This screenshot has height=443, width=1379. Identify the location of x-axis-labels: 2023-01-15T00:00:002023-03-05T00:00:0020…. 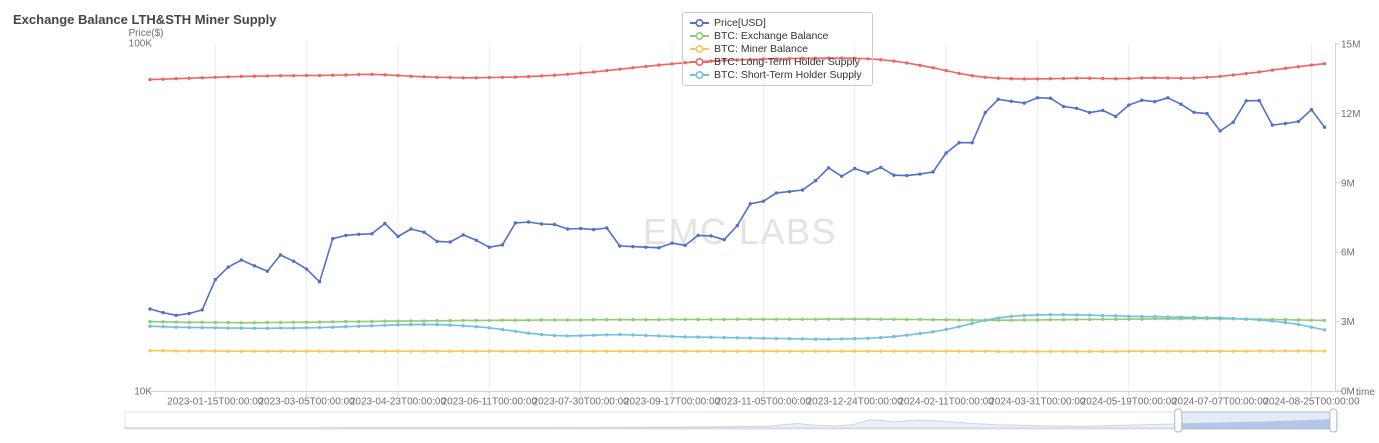
(771, 397).